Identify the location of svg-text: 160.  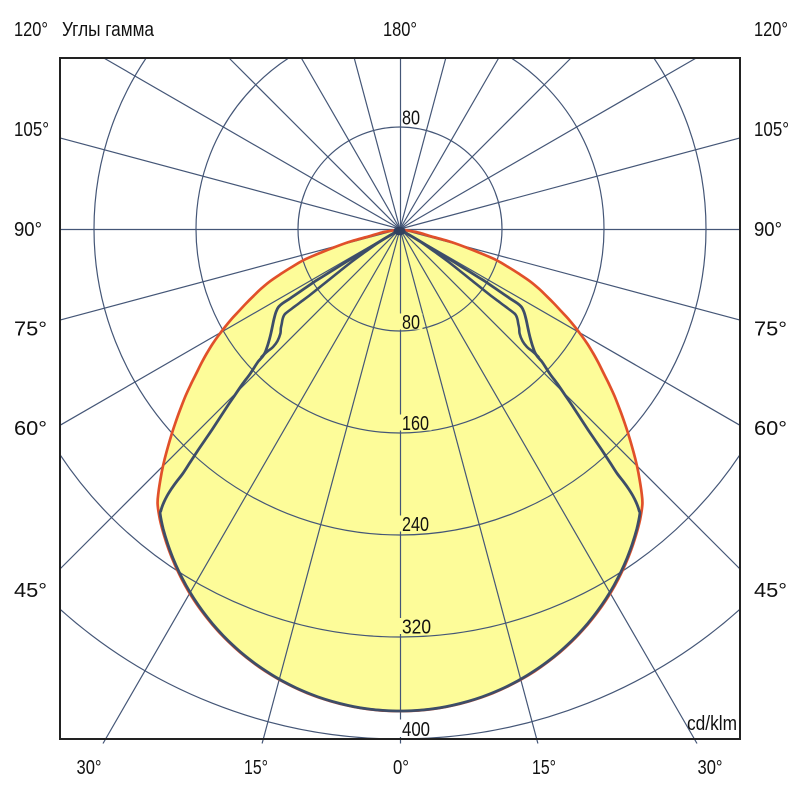
(415, 424).